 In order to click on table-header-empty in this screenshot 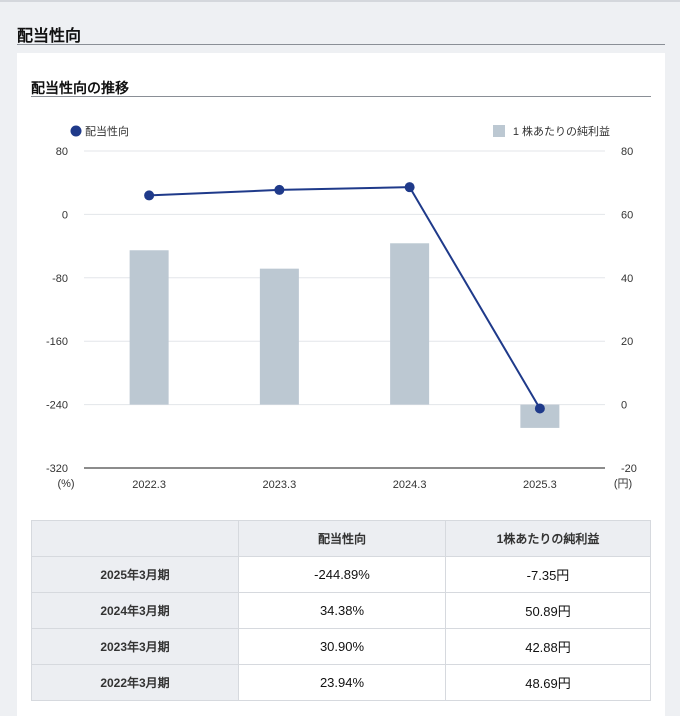, I will do `click(135, 538)`.